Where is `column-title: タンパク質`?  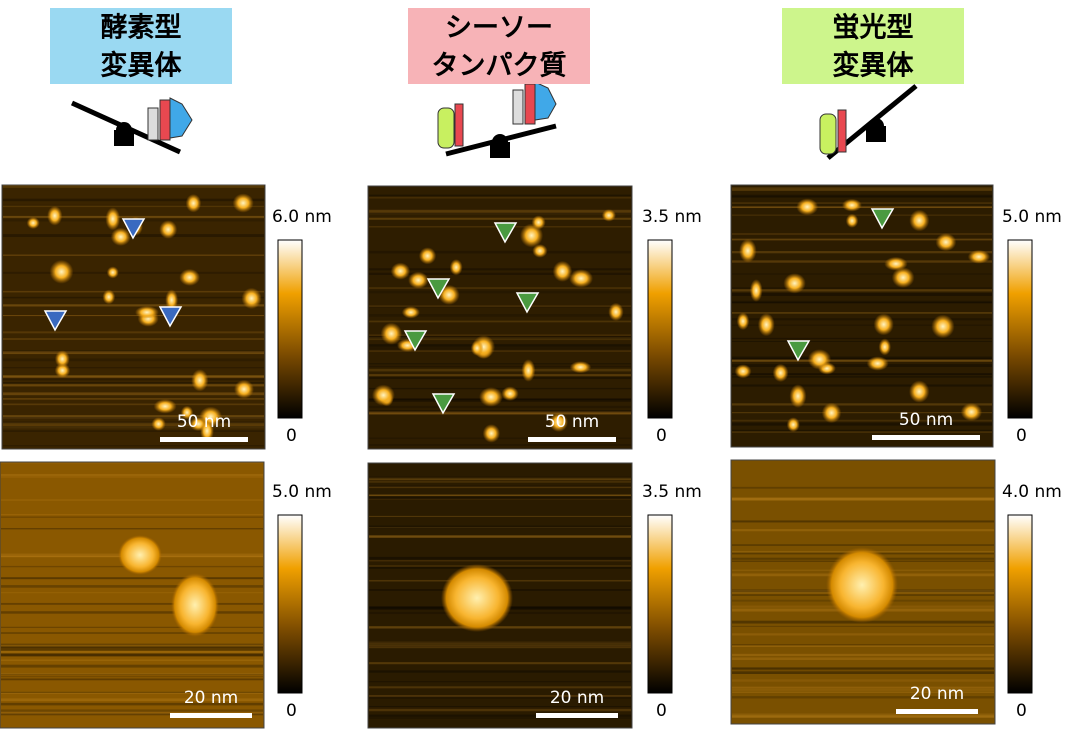 column-title: タンパク質 is located at coordinates (499, 66).